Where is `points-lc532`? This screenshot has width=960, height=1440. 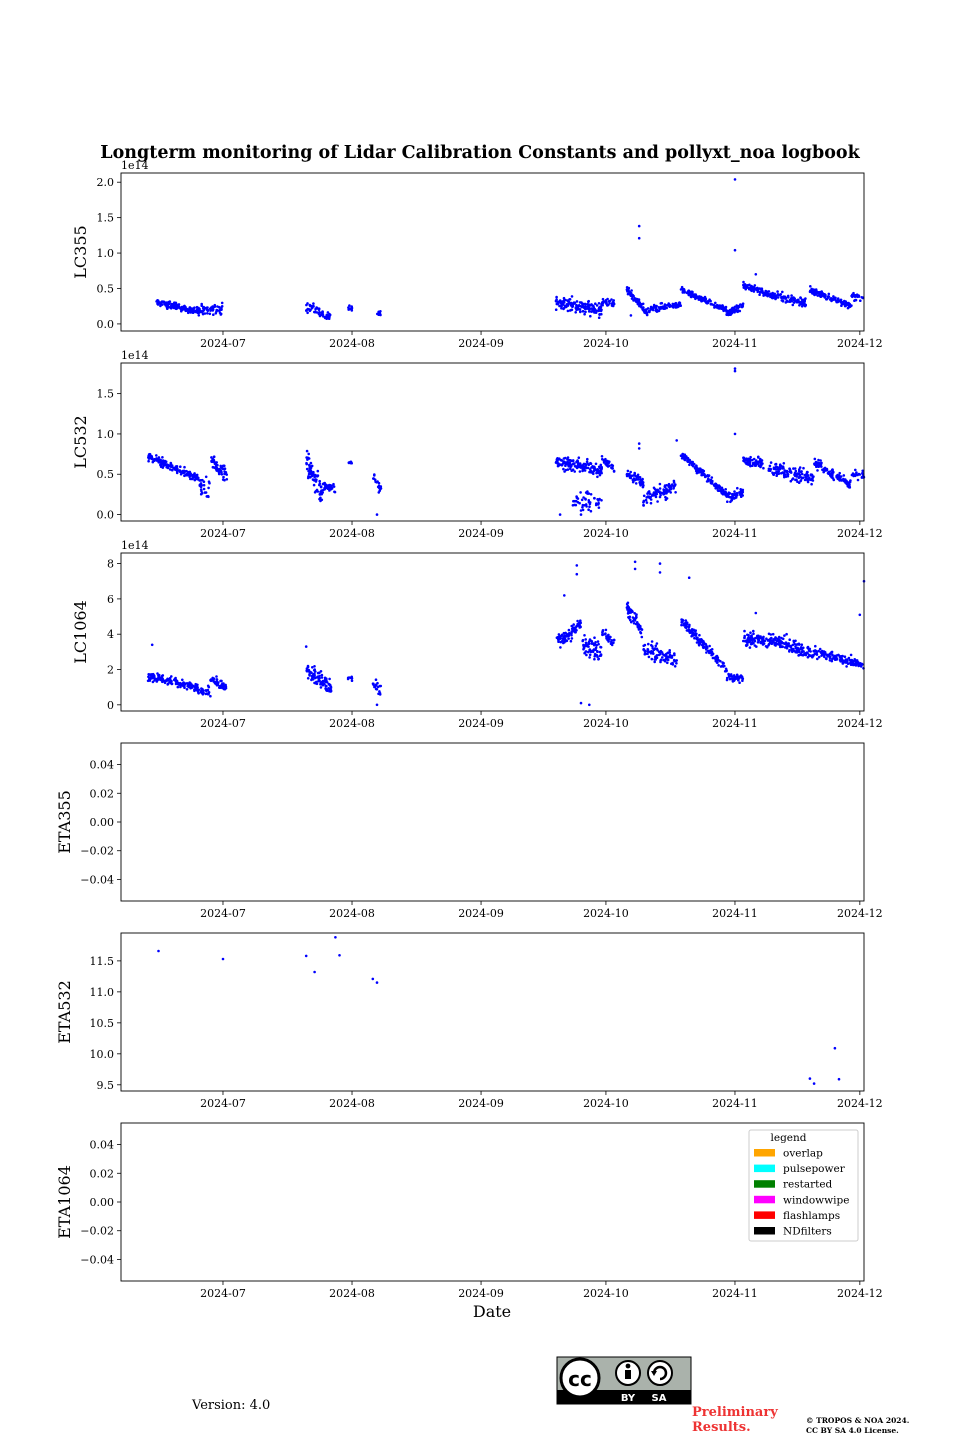
points-lc532 is located at coordinates (506, 441).